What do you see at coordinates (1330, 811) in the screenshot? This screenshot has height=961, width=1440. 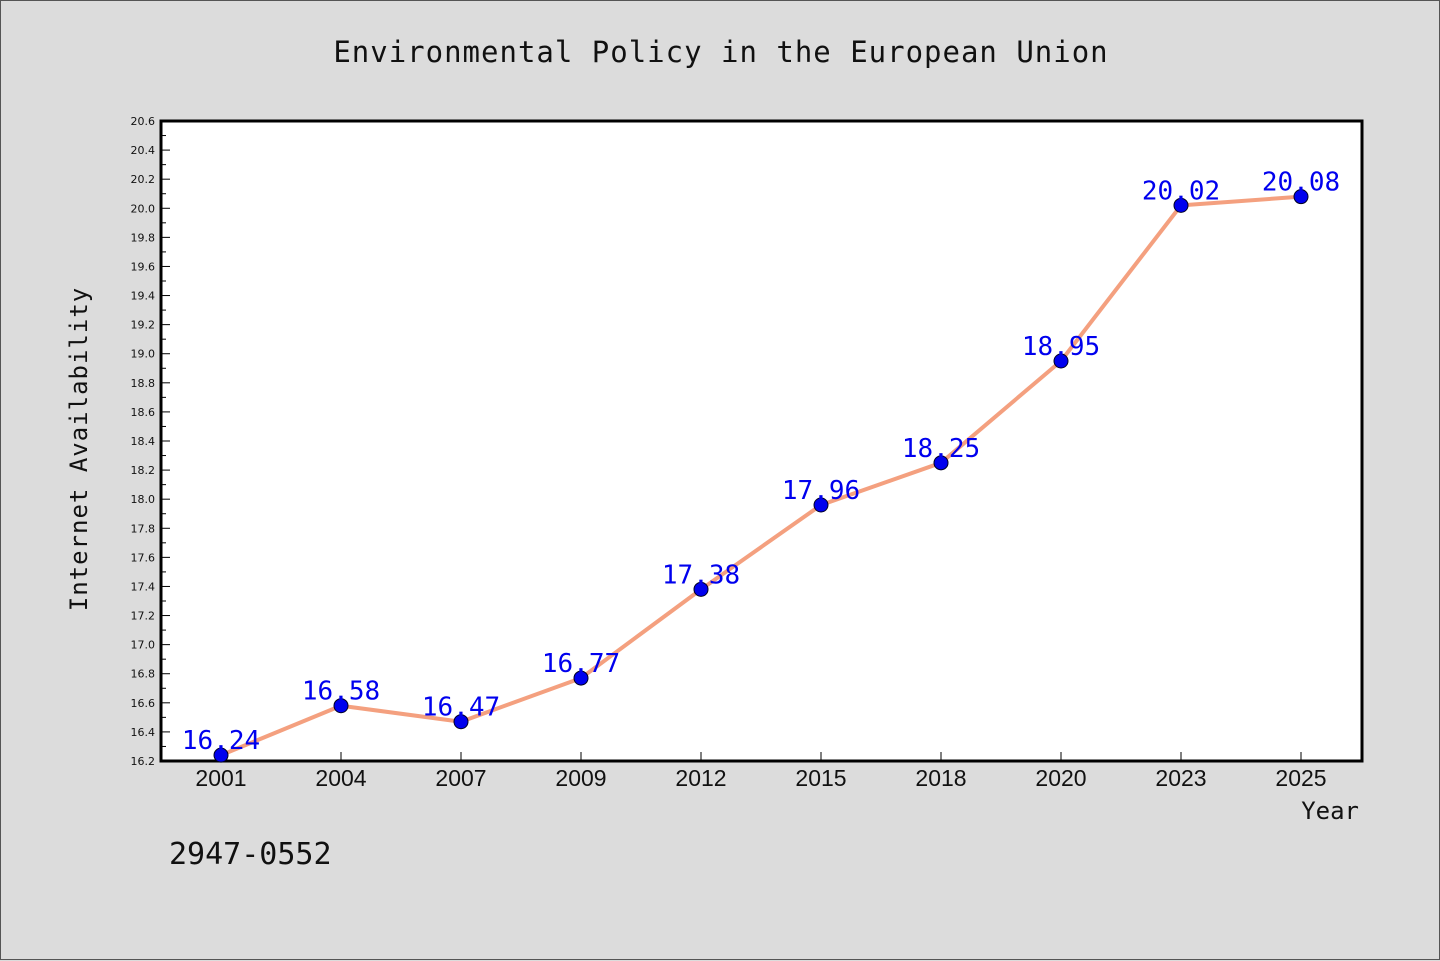 I see `x-axis-label: Year` at bounding box center [1330, 811].